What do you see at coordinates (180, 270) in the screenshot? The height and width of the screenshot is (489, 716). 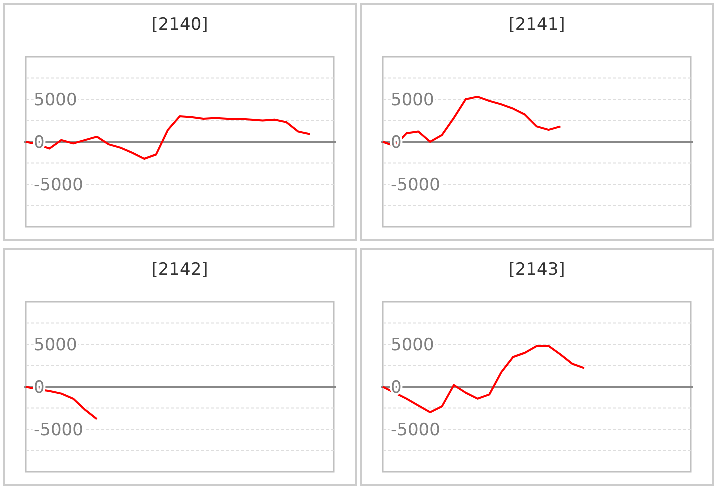 I see `chart-title: [2142]` at bounding box center [180, 270].